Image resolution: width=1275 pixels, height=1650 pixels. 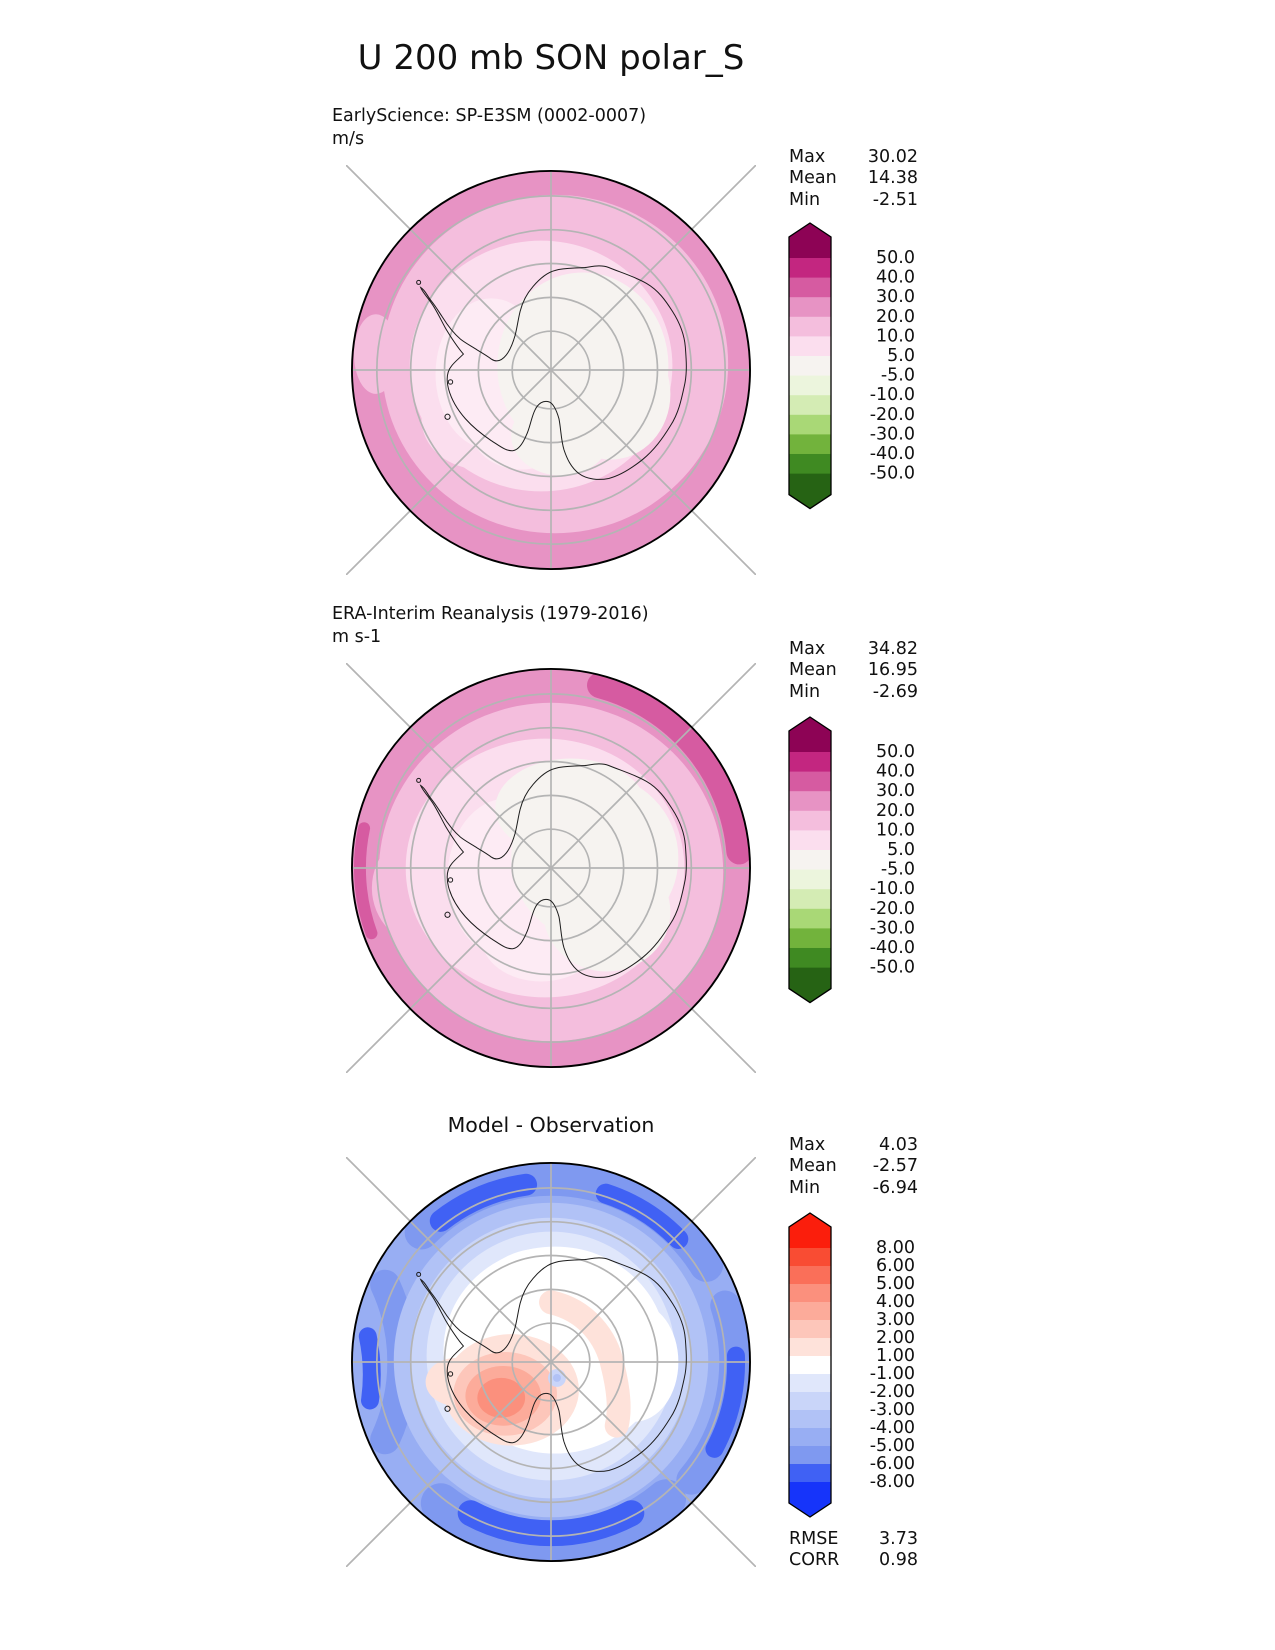 What do you see at coordinates (892, 1482) in the screenshot?
I see `colorbar-tick-label: -8.00` at bounding box center [892, 1482].